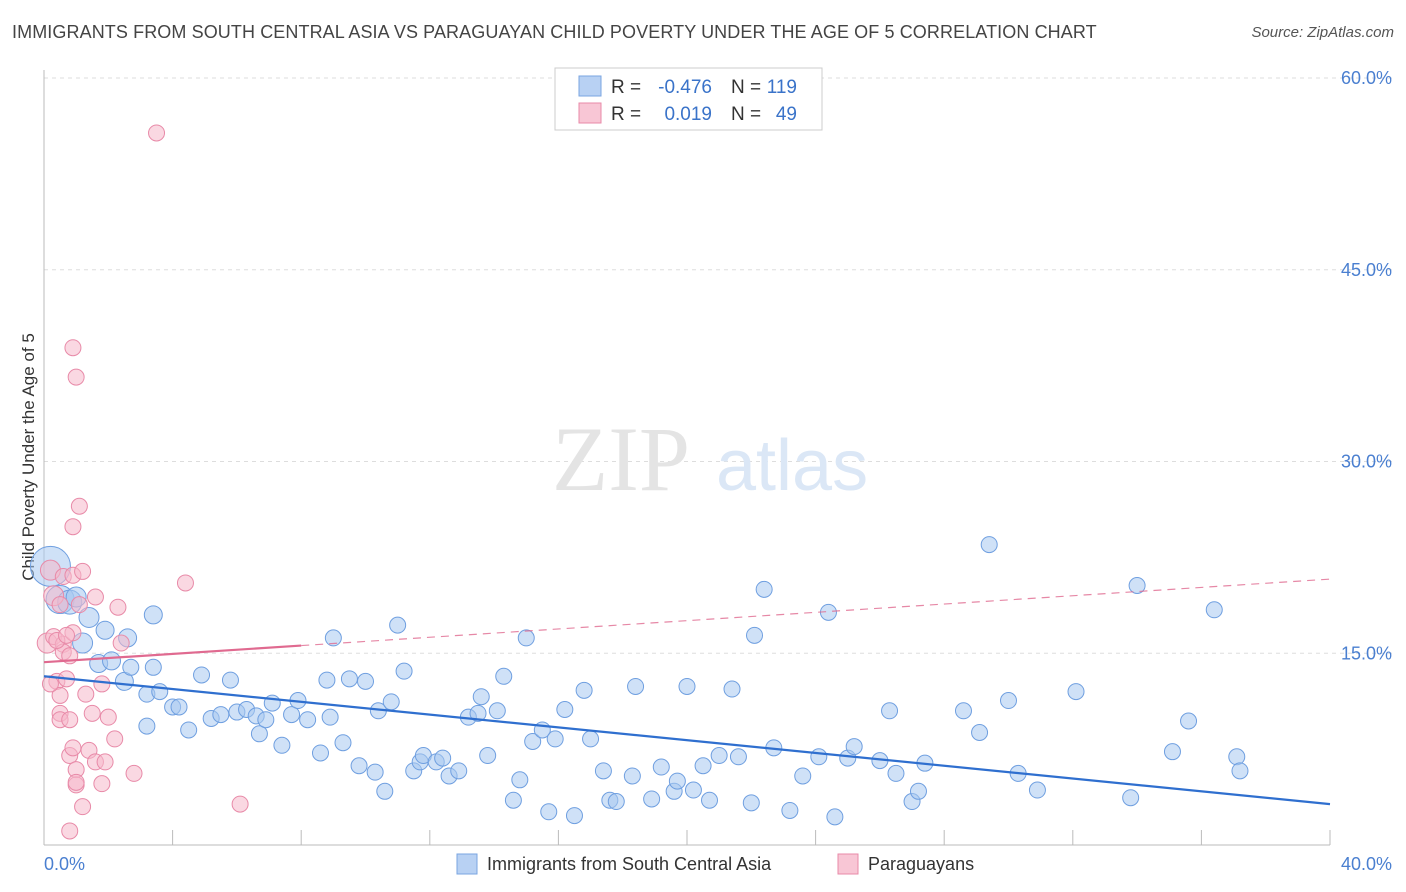 This screenshot has width=1406, height=892. What do you see at coordinates (172, 654) in the screenshot?
I see `trend-line-paraguayans-solid` at bounding box center [172, 654].